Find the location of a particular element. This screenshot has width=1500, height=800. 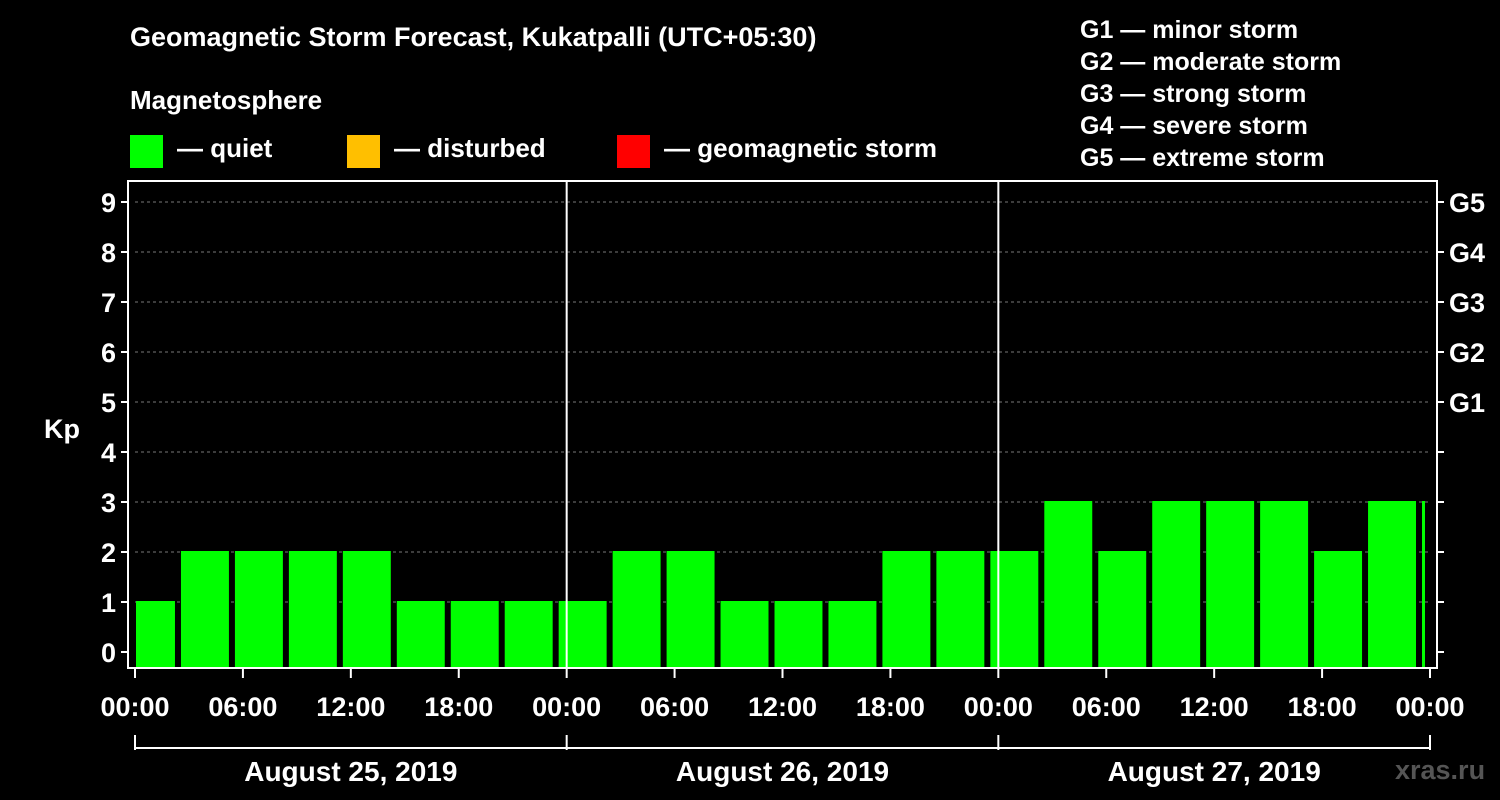

legend-label-storm: — geomagnetic storm is located at coordinates (801, 148).